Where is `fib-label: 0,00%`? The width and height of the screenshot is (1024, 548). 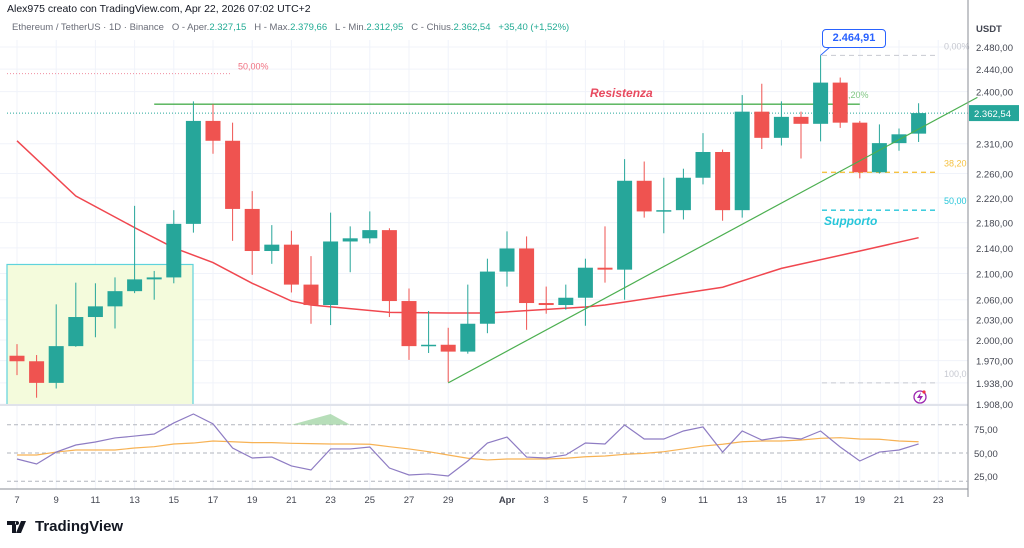 fib-label: 0,00% is located at coordinates (957, 46).